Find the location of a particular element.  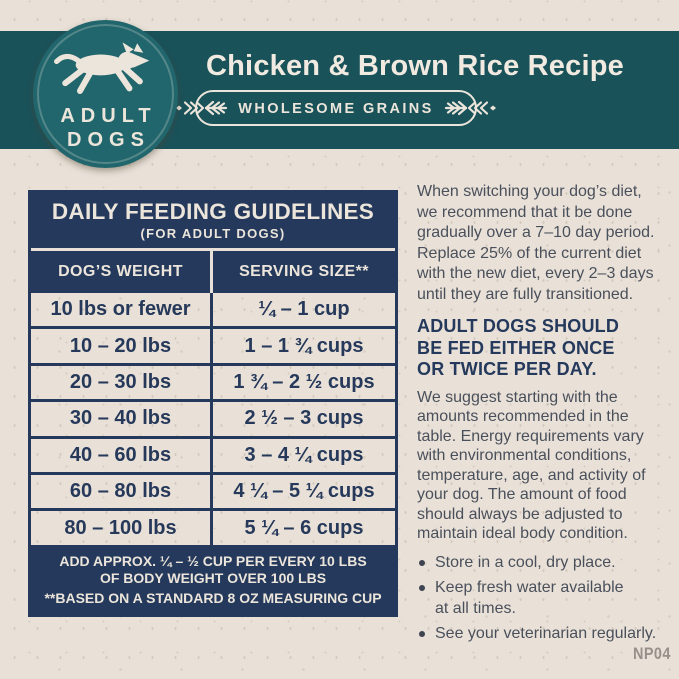

table-row: 10 – 20 lbs 1 – 1 ¾ cups is located at coordinates (213, 347).